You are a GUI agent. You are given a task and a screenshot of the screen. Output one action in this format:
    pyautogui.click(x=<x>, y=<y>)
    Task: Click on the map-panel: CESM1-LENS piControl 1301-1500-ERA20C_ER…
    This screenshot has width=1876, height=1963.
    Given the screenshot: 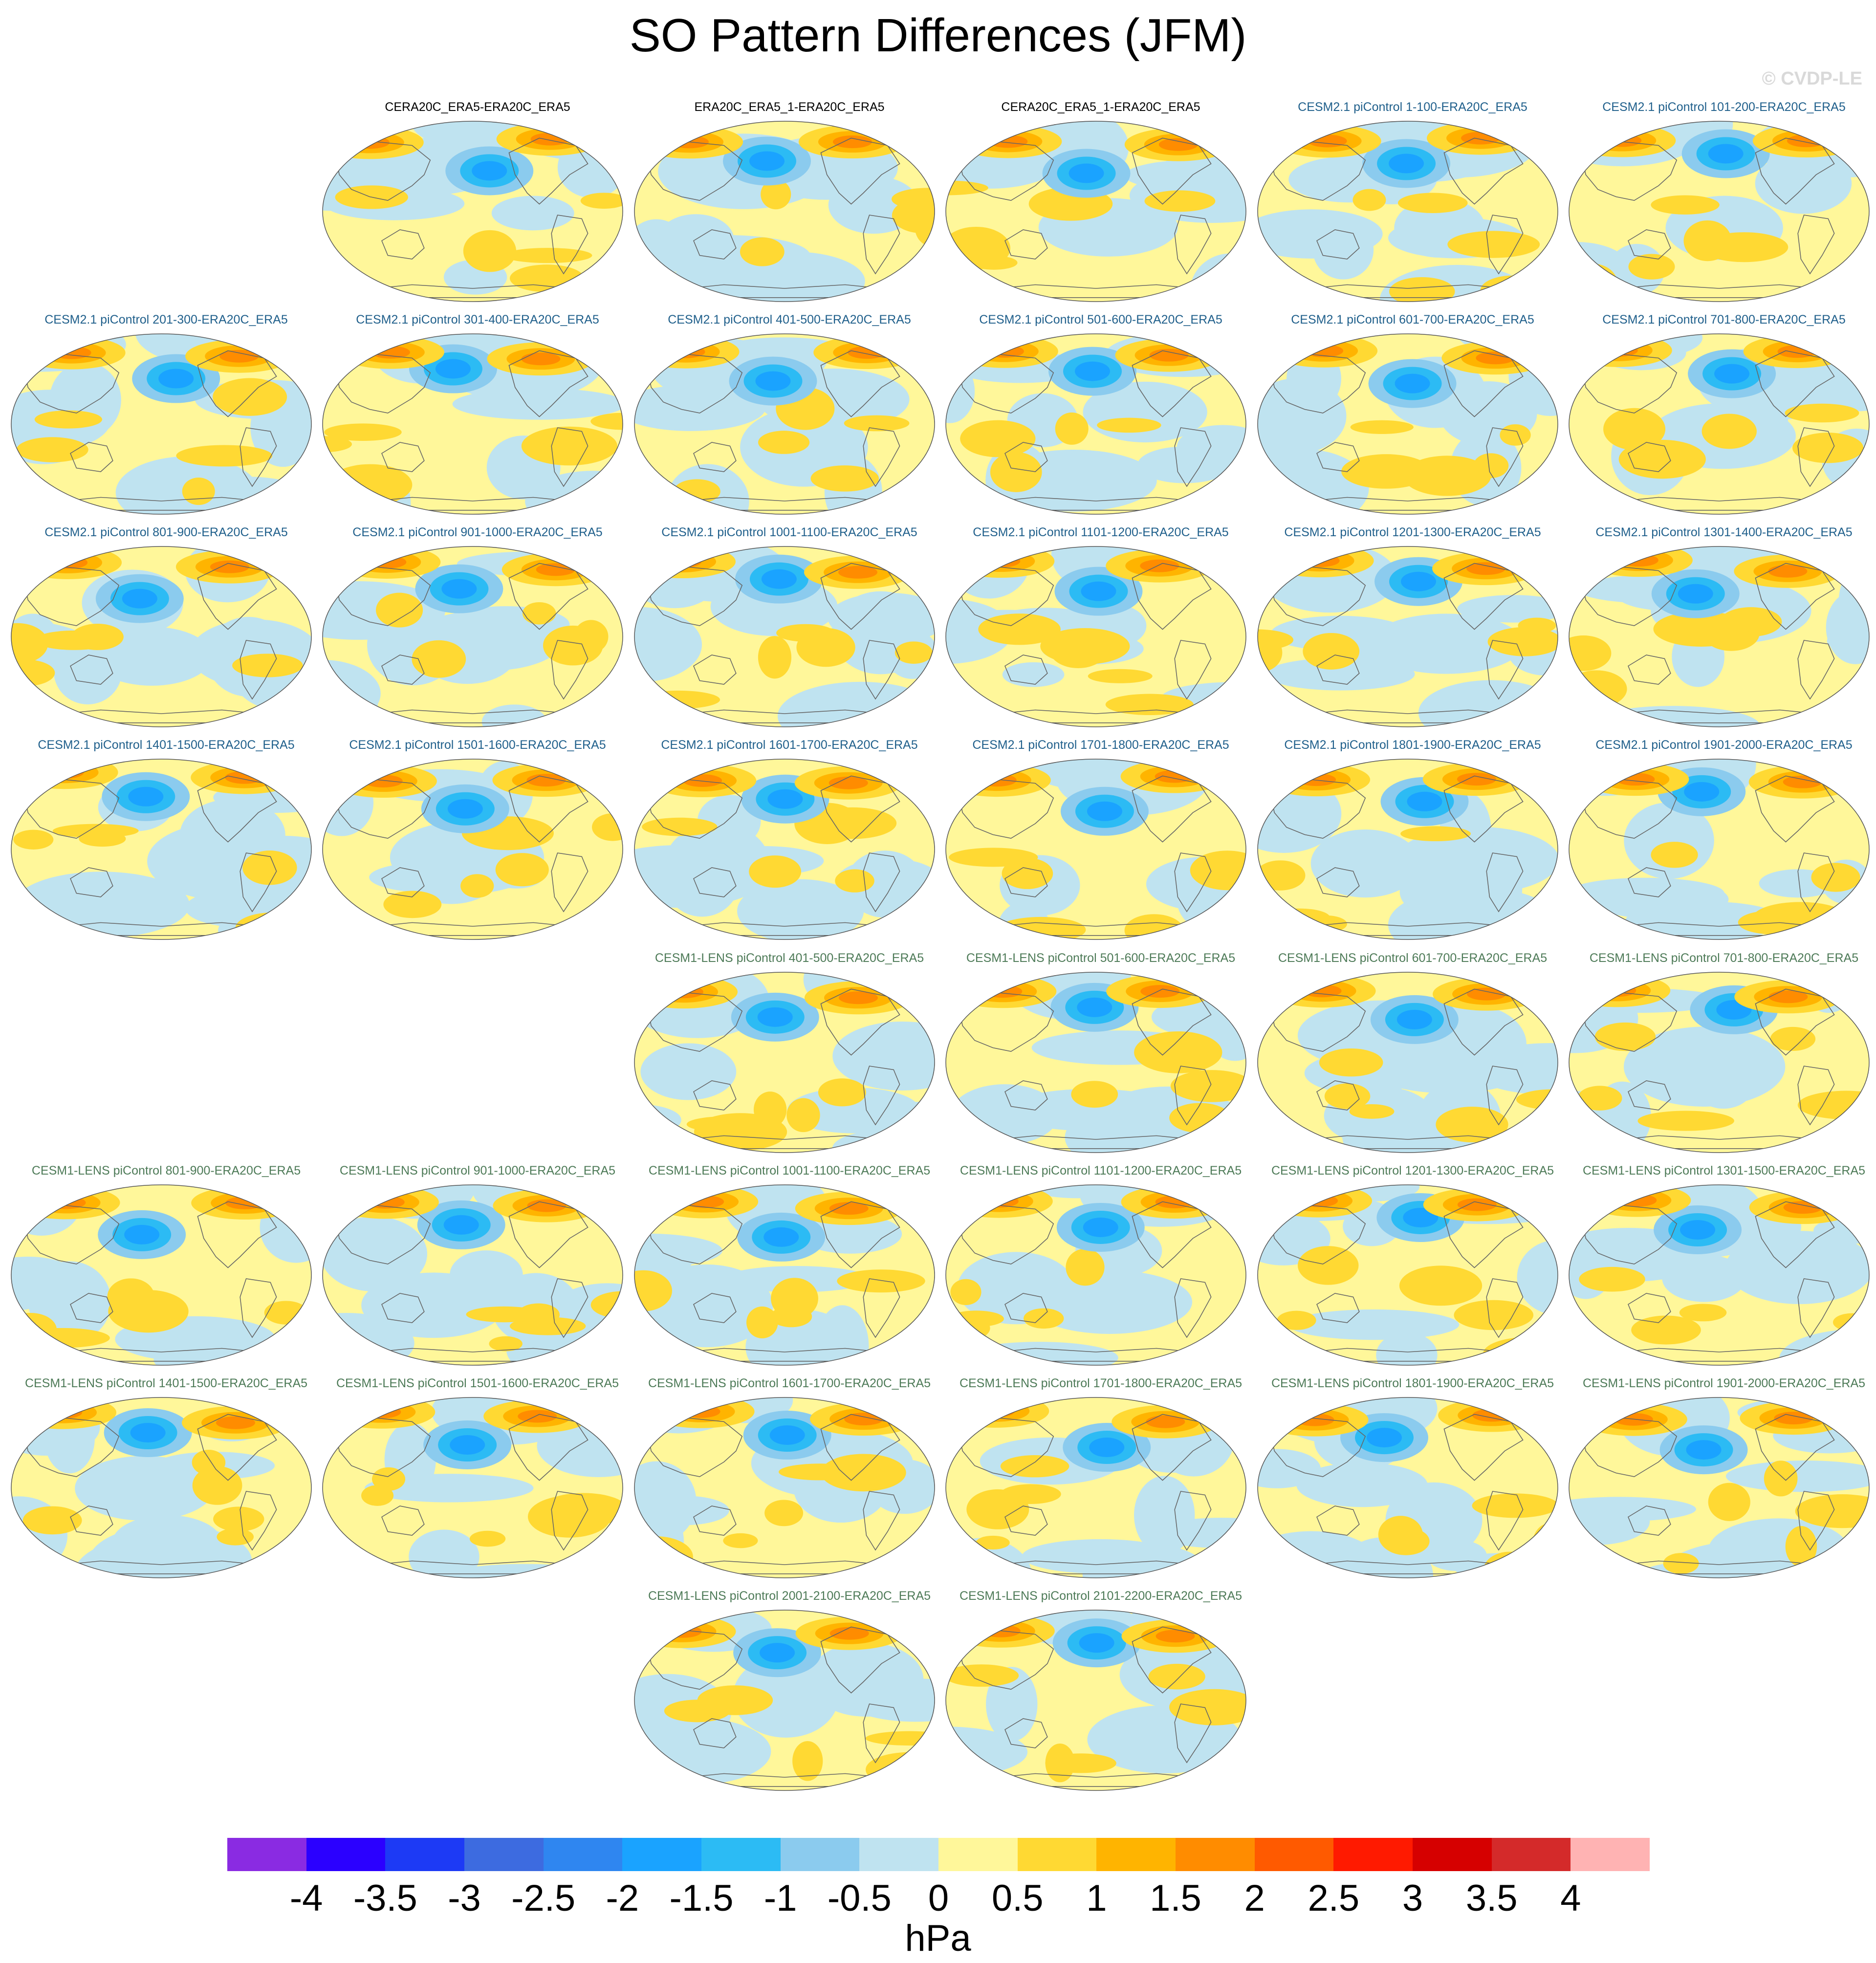 What is the action you would take?
    pyautogui.click(x=1722, y=1270)
    